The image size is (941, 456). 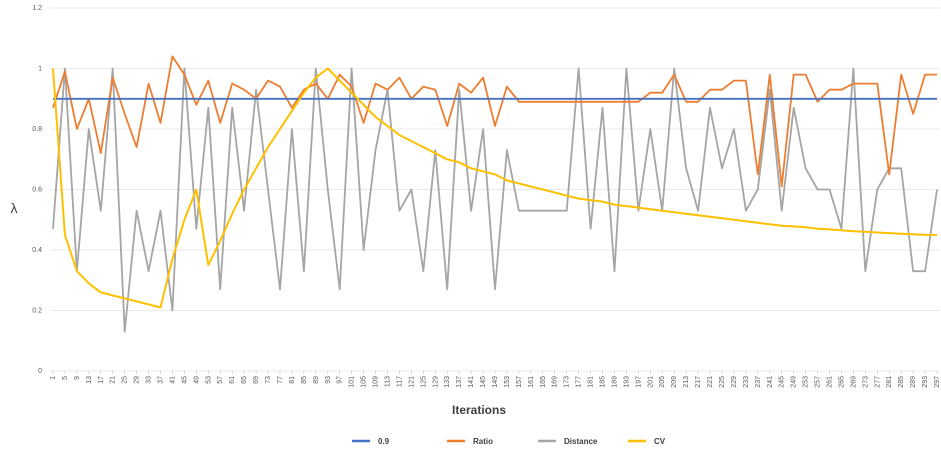 I want to click on y-tick-label: 0, so click(x=40, y=371).